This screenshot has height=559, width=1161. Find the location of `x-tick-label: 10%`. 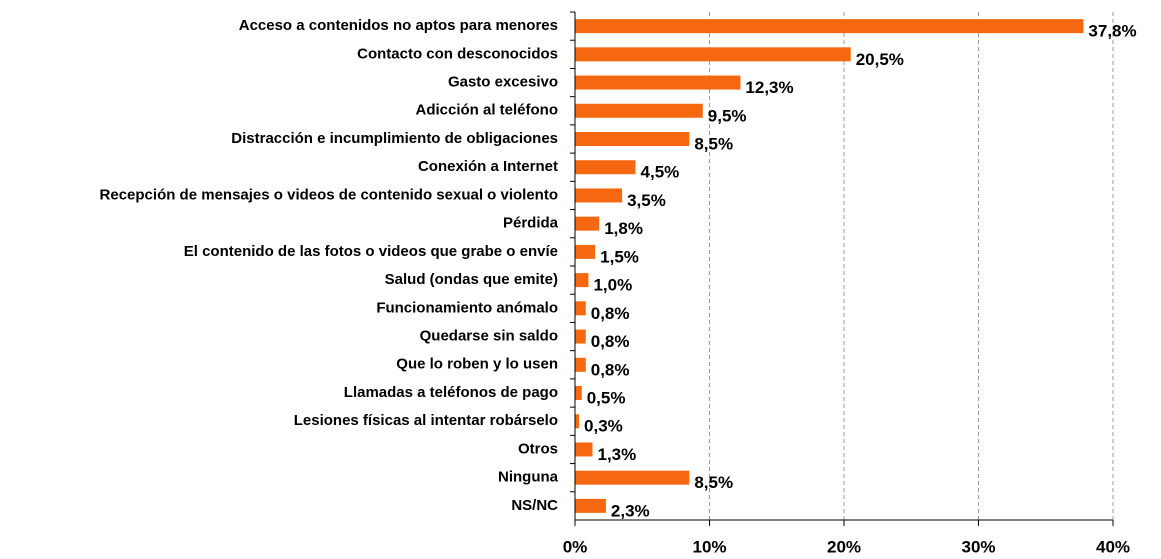

x-tick-label: 10% is located at coordinates (709, 546).